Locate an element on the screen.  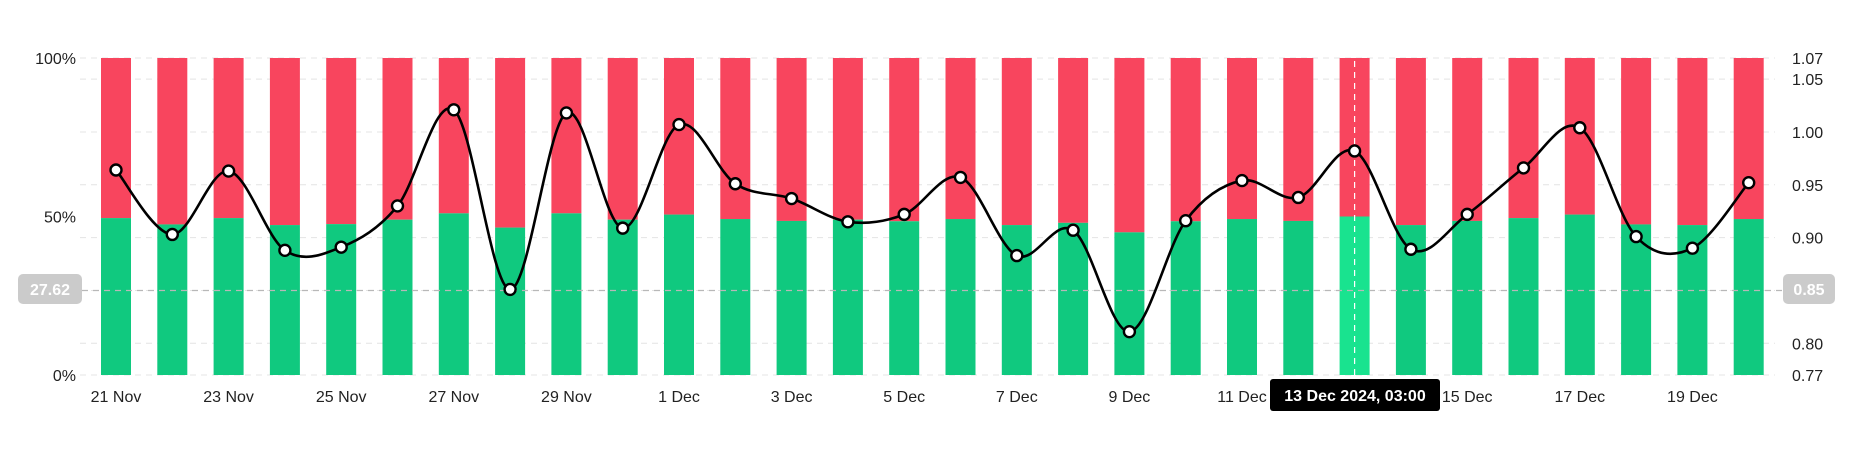
x-tick-label: 27 Nov is located at coordinates (453, 397).